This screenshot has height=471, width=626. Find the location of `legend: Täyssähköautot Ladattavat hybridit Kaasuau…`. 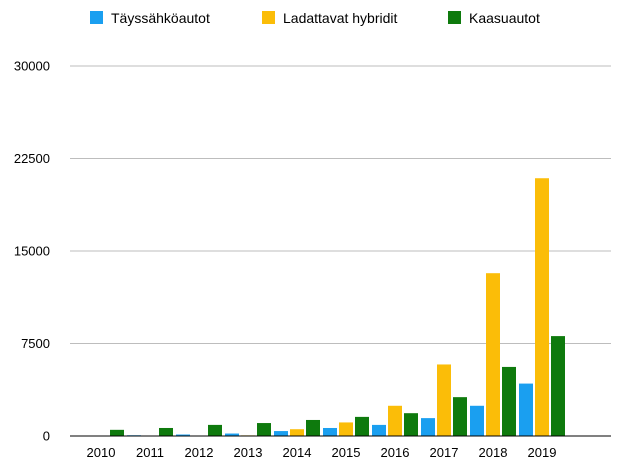

legend: Täyssähköautot Ladattavat hybridit Kaasuau… is located at coordinates (315, 18).